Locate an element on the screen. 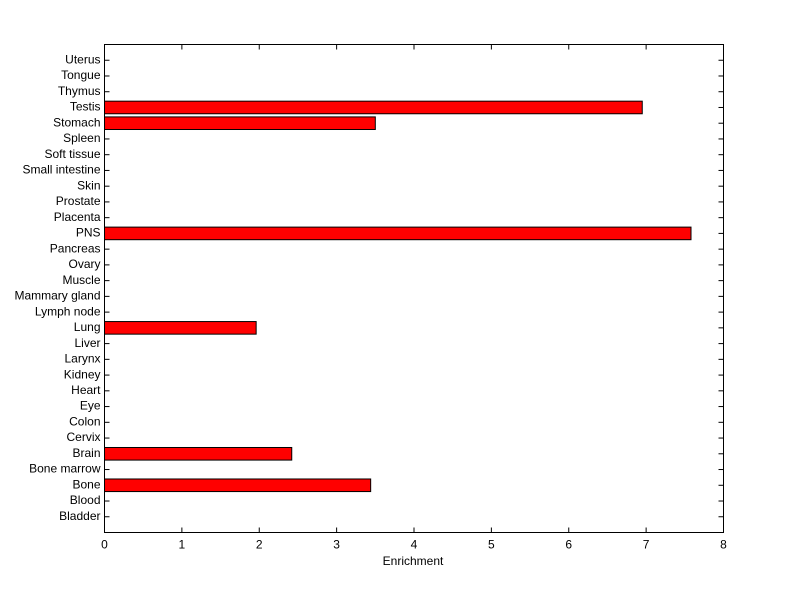 The image size is (800, 599). y-tick-label: Bone marrow is located at coordinates (65, 469).